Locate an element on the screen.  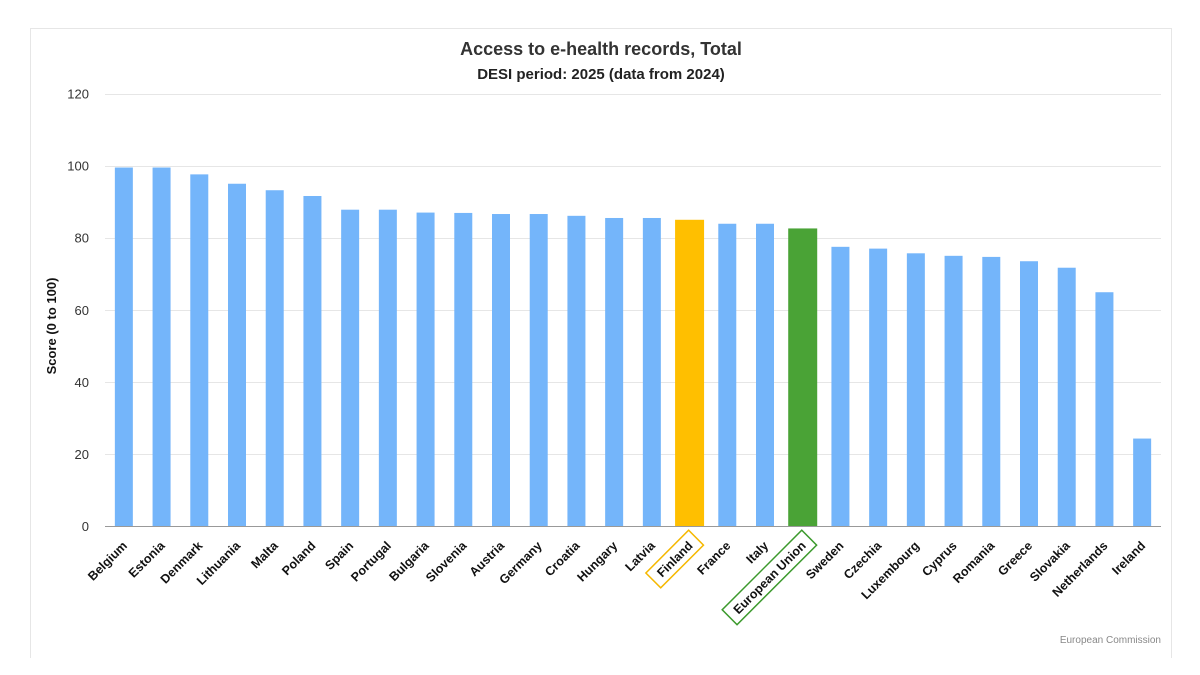
x-tick-label: Sweden is located at coordinates (824, 560).